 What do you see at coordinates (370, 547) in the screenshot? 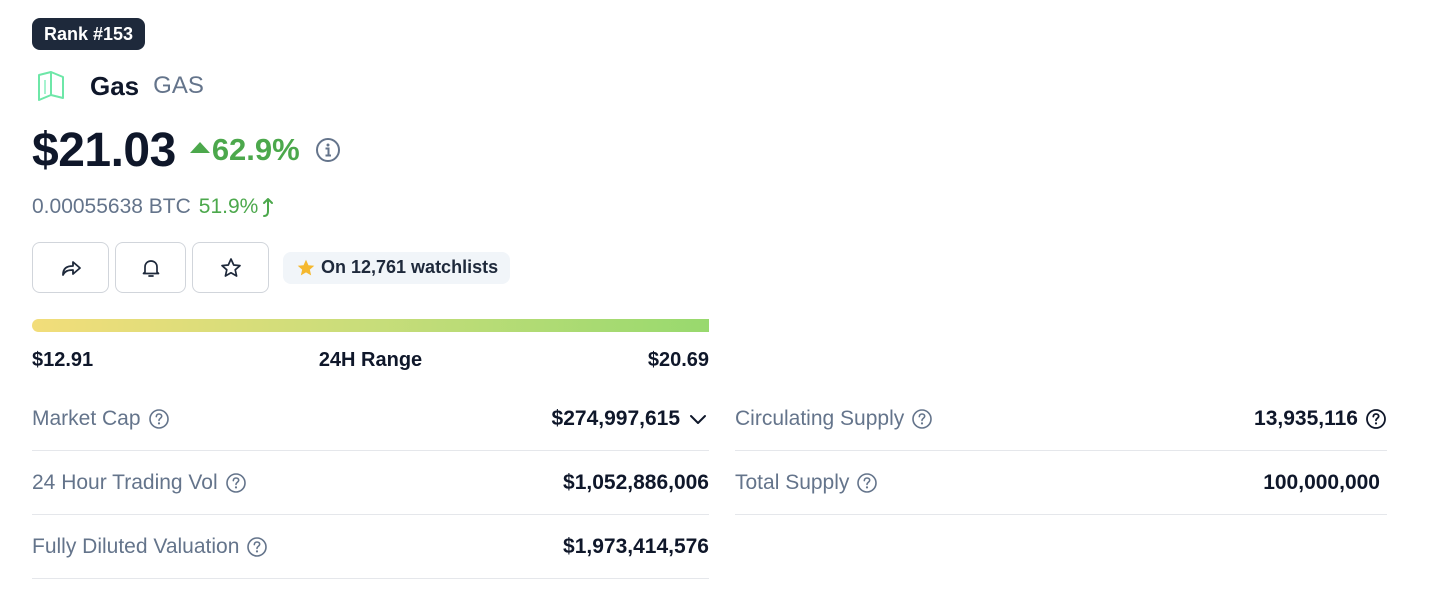
I see `stat-row-fdv: Fully Diluted Valuation $1,973,414,576` at bounding box center [370, 547].